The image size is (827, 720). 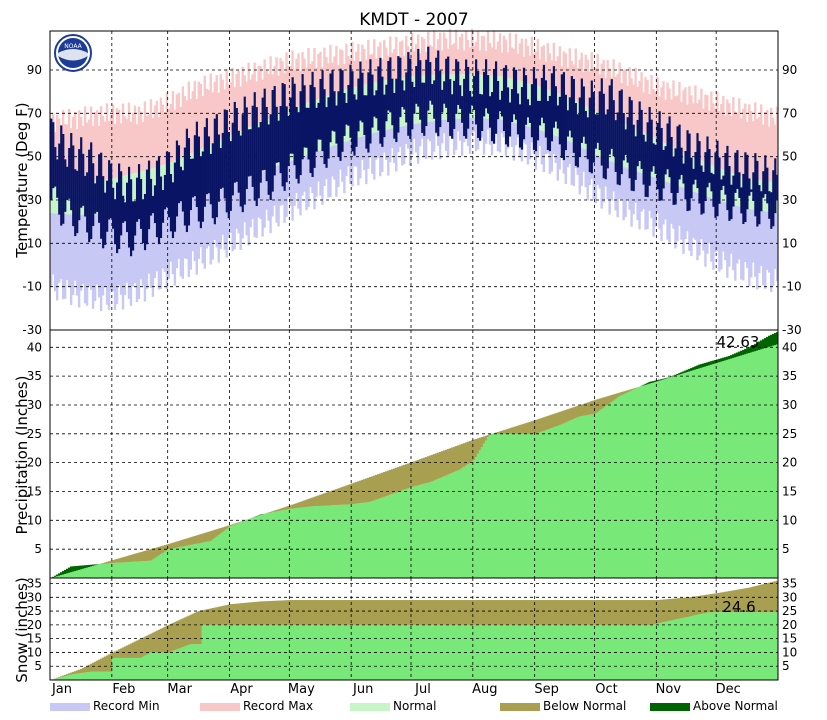 I want to click on month-label-nov: Nov, so click(x=669, y=689).